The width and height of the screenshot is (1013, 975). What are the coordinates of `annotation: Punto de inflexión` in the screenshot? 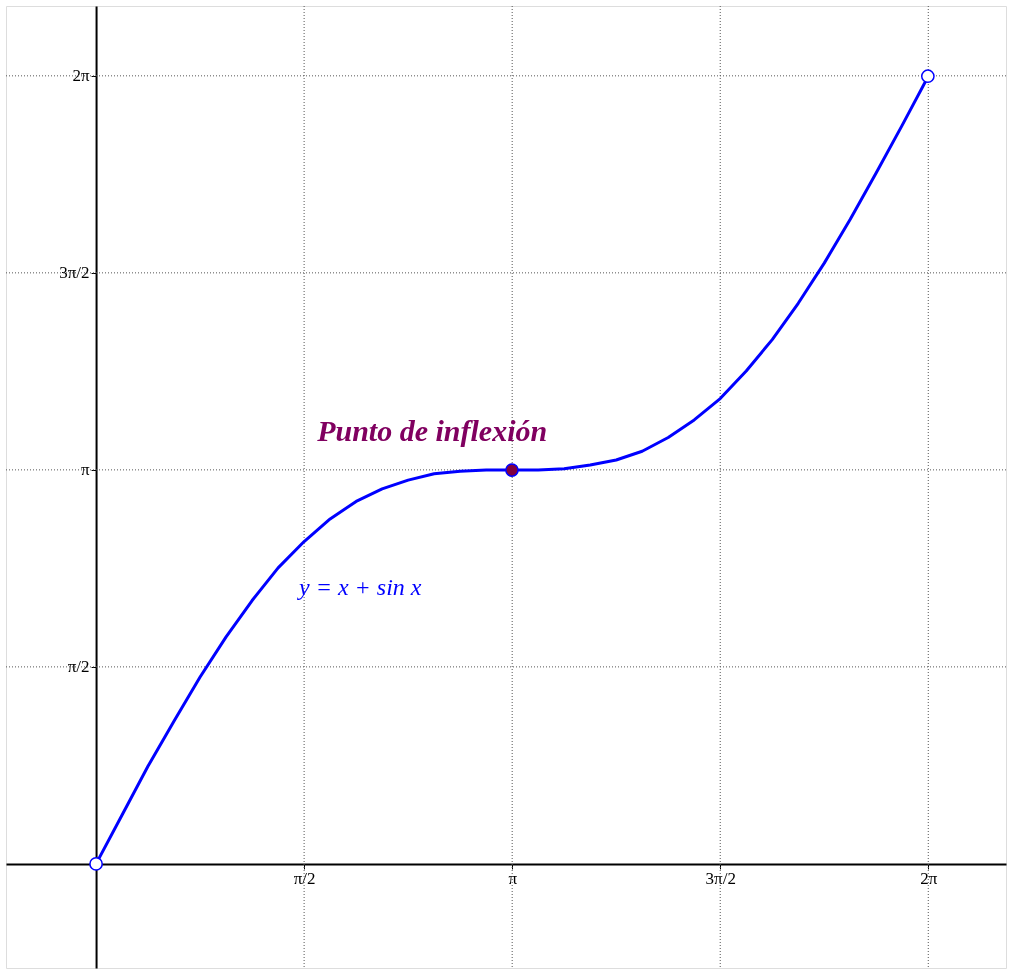 It's located at (432, 430).